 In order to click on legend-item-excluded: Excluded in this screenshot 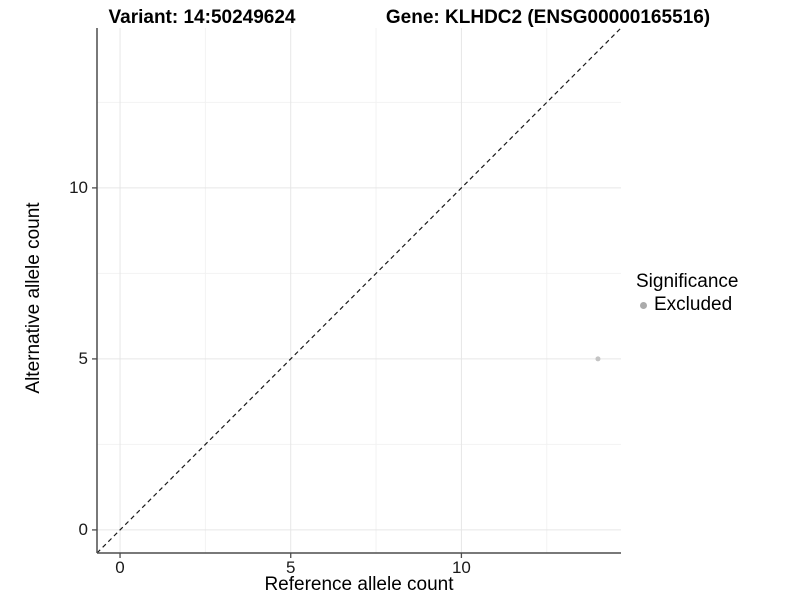, I will do `click(687, 305)`.